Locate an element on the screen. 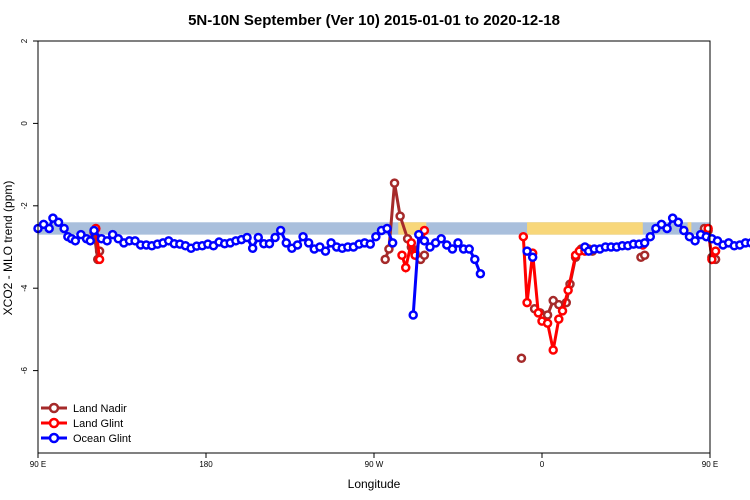  x-tick-label: 0 is located at coordinates (542, 464).